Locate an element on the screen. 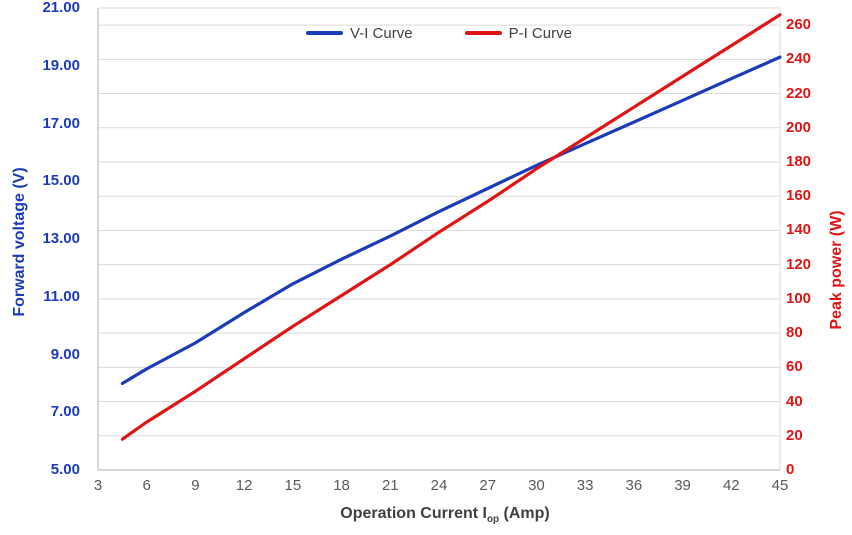 This screenshot has height=535, width=852. left-axis-tick-label: 21.00 is located at coordinates (61, 8).